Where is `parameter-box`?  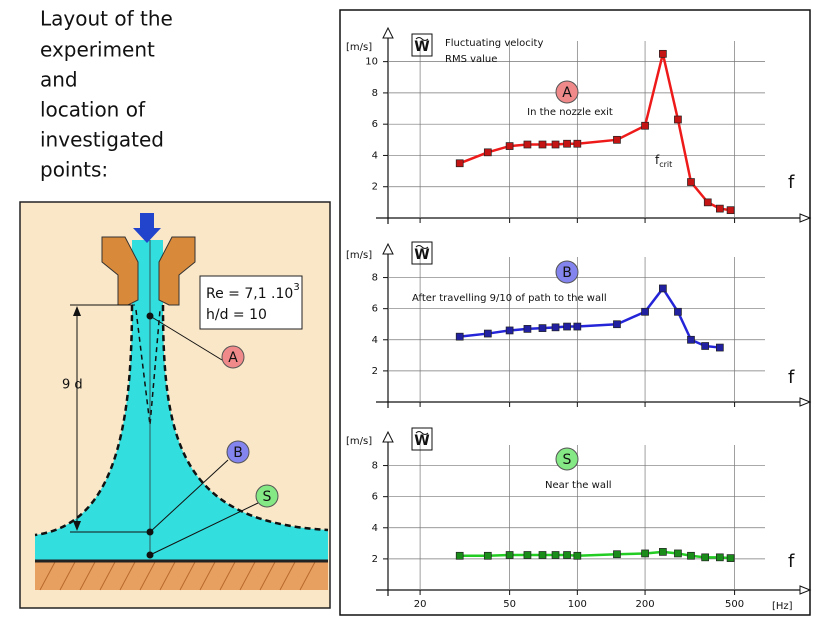
parameter-box is located at coordinates (251, 302).